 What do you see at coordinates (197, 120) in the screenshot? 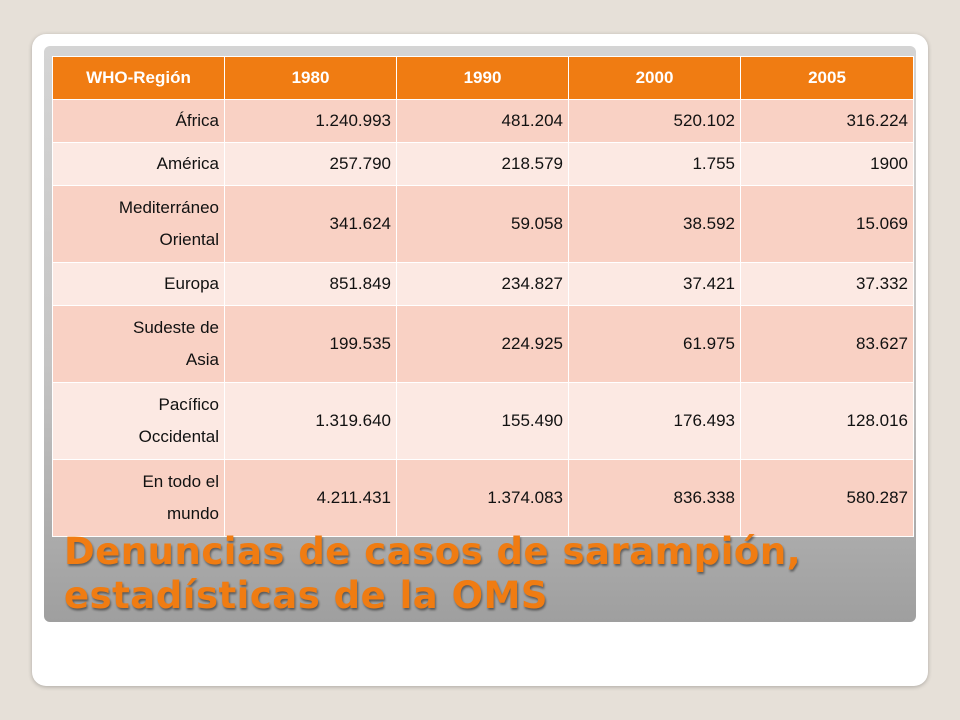
I see `region-label: África` at bounding box center [197, 120].